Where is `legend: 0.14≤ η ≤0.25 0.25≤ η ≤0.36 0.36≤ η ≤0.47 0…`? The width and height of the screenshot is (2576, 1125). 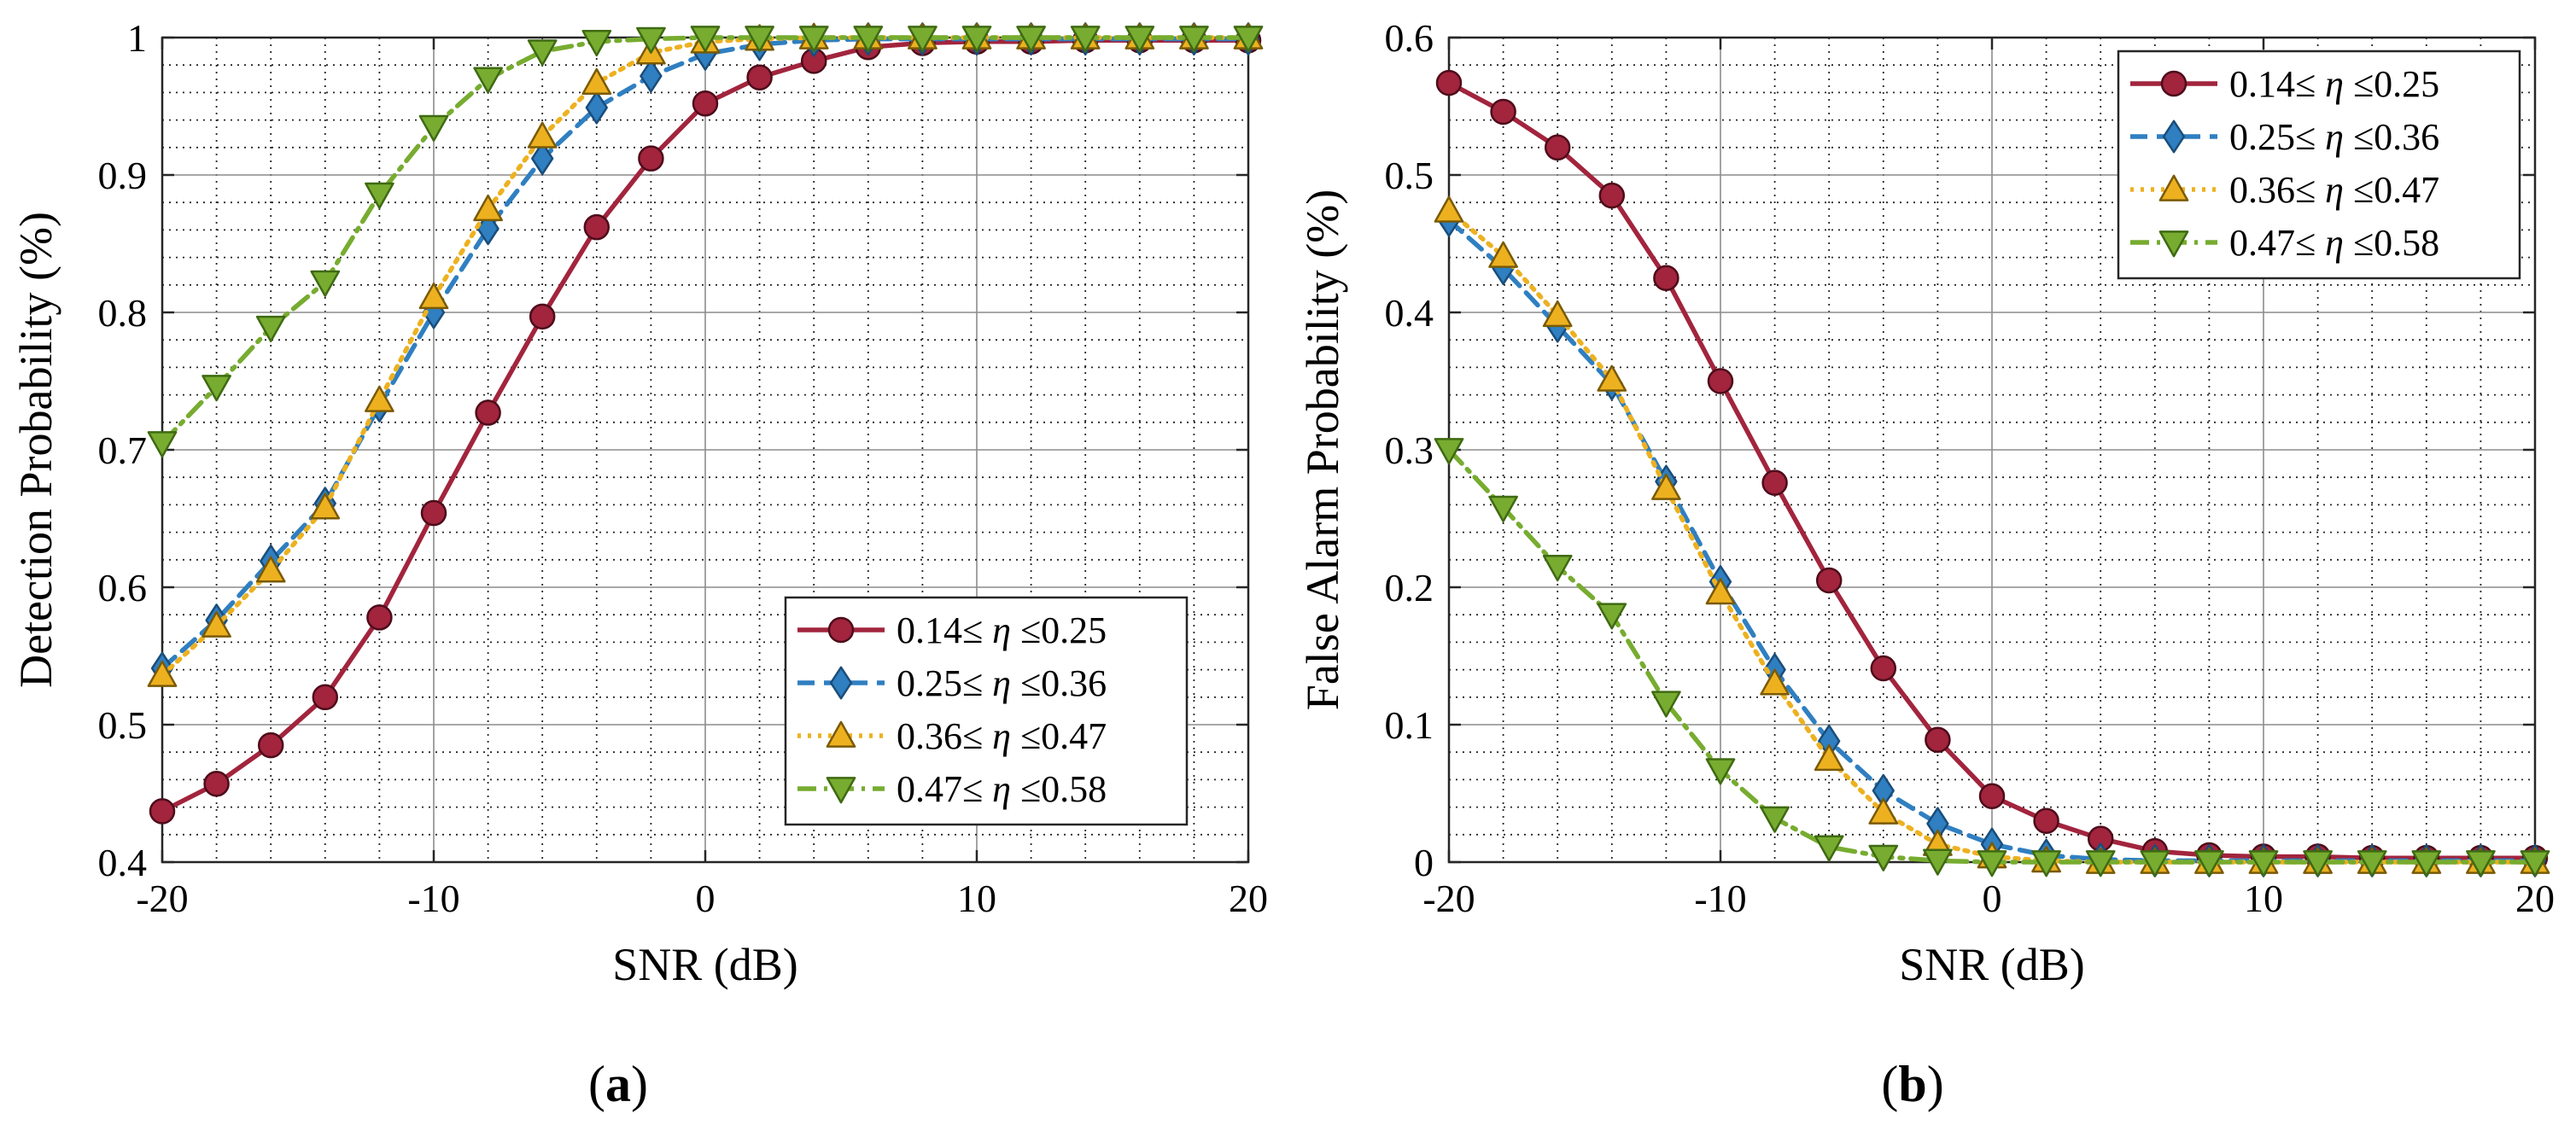 legend: 0.14≤ η ≤0.25 0.25≤ η ≤0.36 0.36≤ η ≤0.47 0… is located at coordinates (2319, 165).